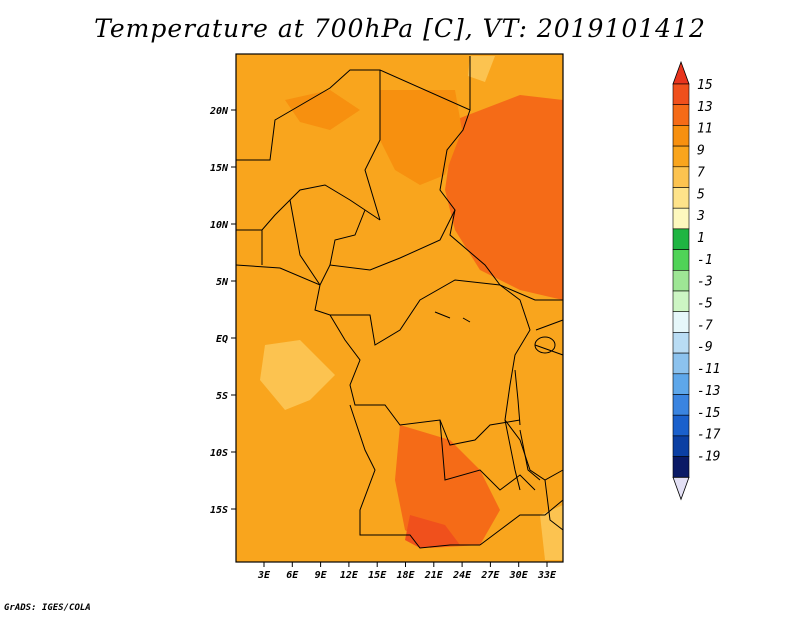 The width and height of the screenshot is (800, 618). What do you see at coordinates (681, 488) in the screenshot?
I see `colorbar-bottom-arrow` at bounding box center [681, 488].